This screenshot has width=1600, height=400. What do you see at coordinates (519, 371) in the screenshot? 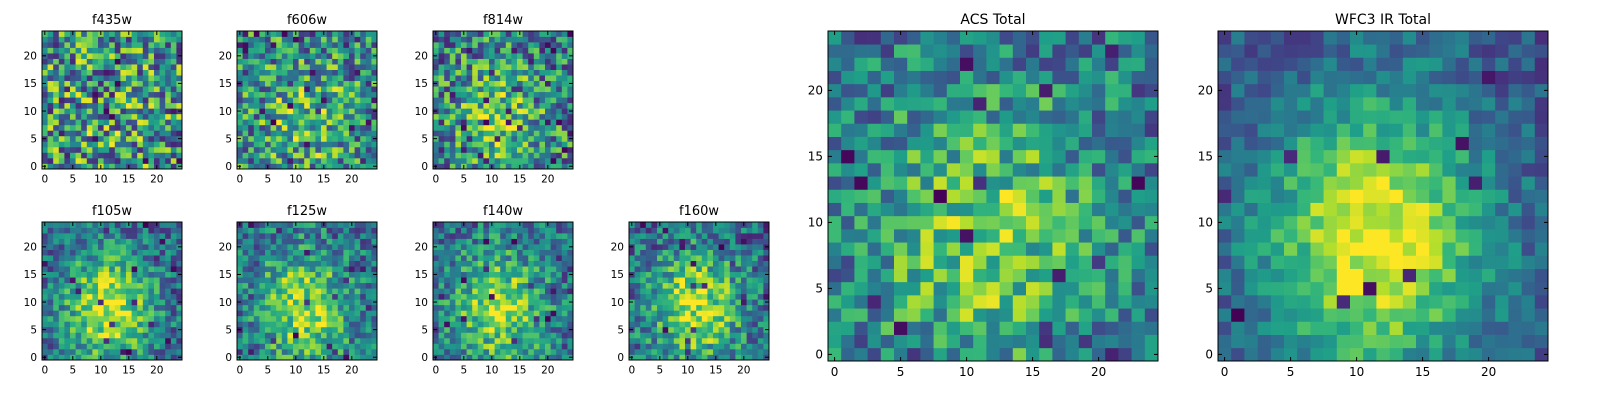
I see `x-tick-label: 15` at bounding box center [519, 371].